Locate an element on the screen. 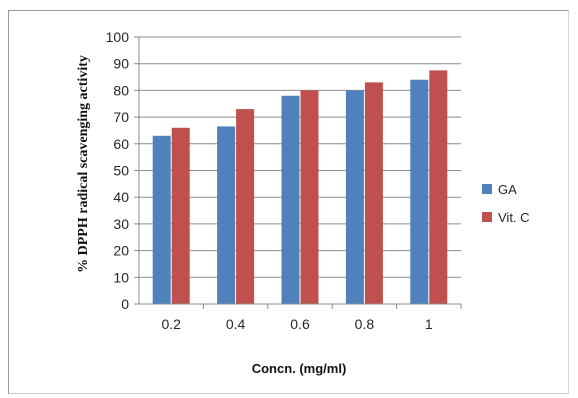  y-tick-labels: 0 10 20 30 40 50 60 70 80 90 100 is located at coordinates (118, 170).